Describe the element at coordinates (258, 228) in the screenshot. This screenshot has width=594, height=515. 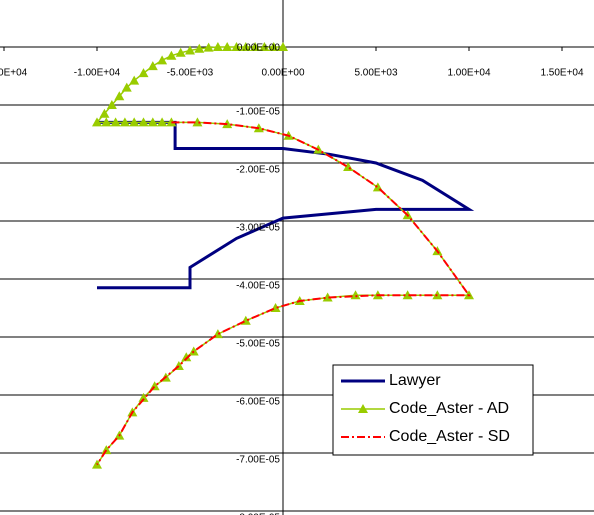
I see `y-tick-label: -3.00E-05` at that location.